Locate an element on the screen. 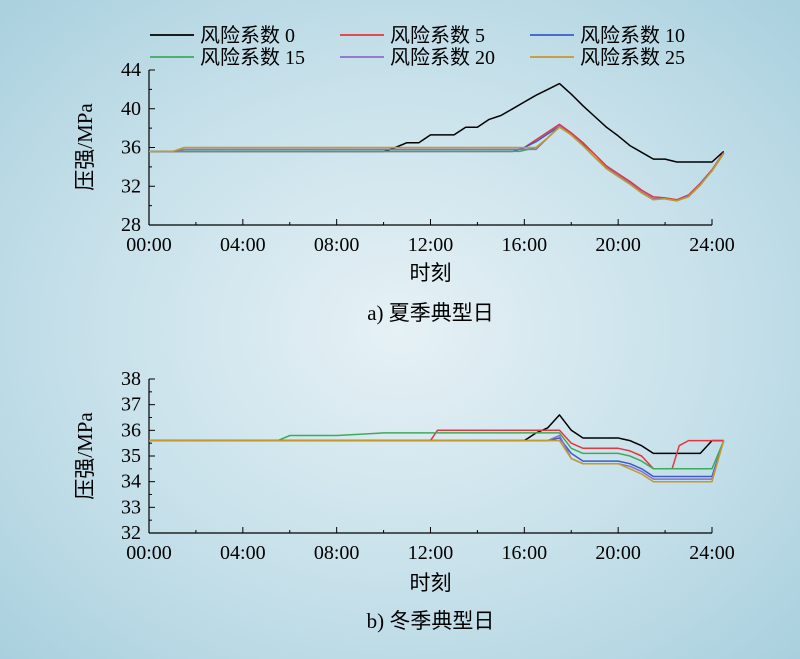 This screenshot has width=800, height=659. y-tick-label: 33 is located at coordinates (131, 507).